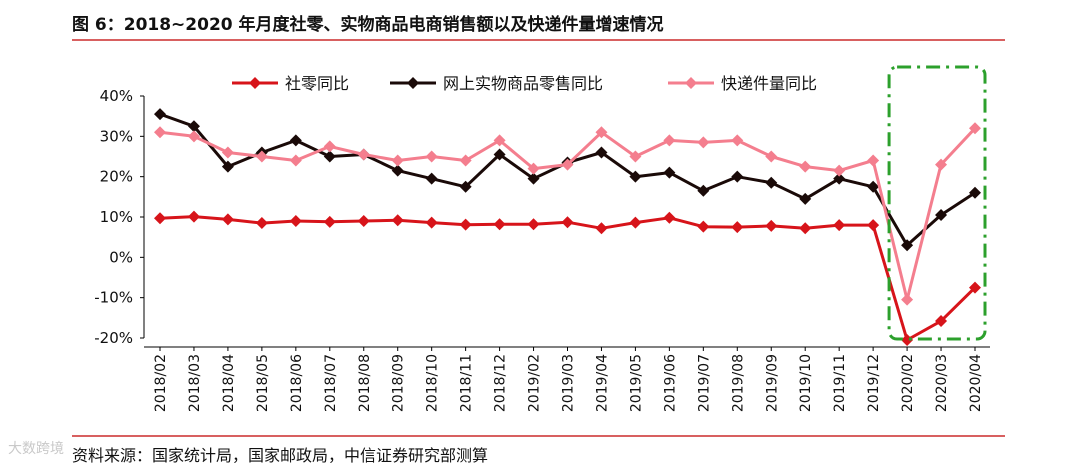 This screenshot has height=468, width=1080. What do you see at coordinates (908, 383) in the screenshot?
I see `x-tick-label: 2020/02` at bounding box center [908, 383].